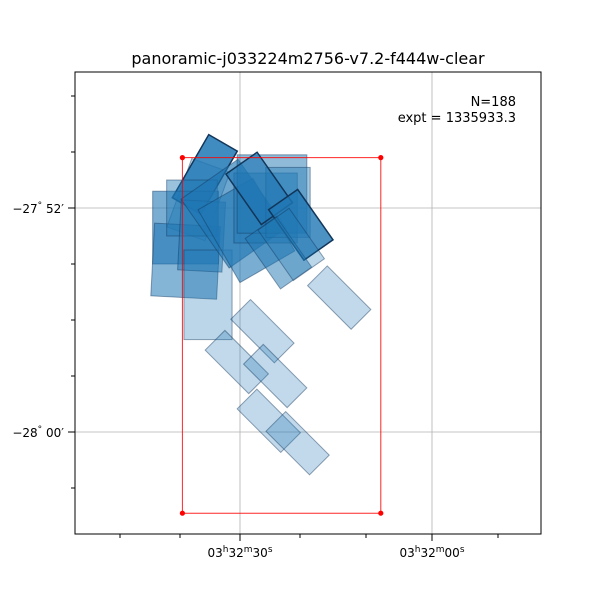 The image size is (600, 600). I want to click on annotation-count: N=188, so click(493, 102).